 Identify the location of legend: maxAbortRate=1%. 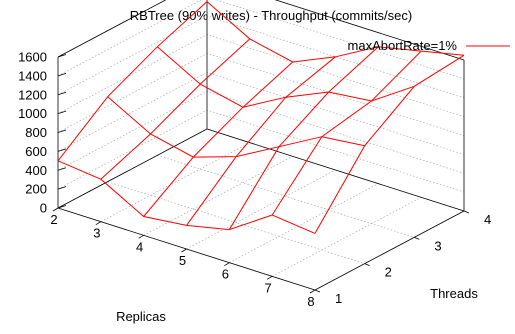
(429, 45).